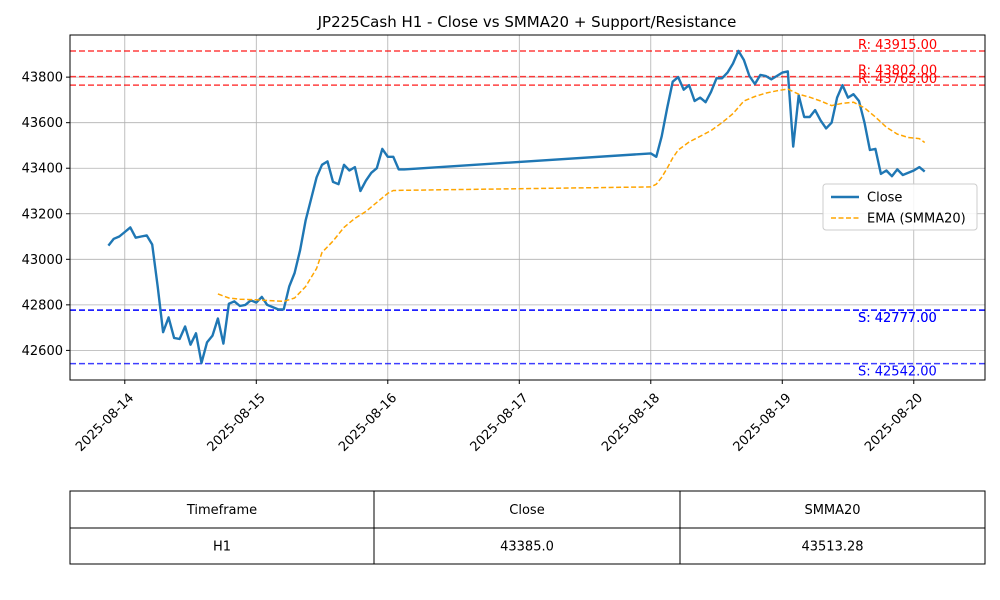  Describe the element at coordinates (526, 510) in the screenshot. I see `table-header-cell: Close` at that location.